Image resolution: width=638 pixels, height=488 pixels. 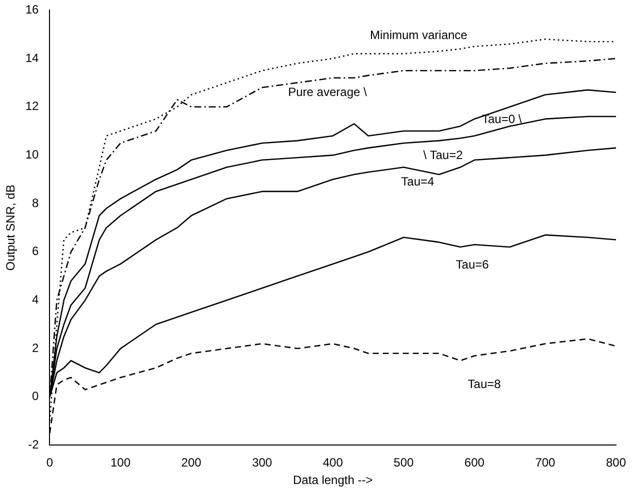 I want to click on x-tick-label: 300, so click(x=262, y=463).